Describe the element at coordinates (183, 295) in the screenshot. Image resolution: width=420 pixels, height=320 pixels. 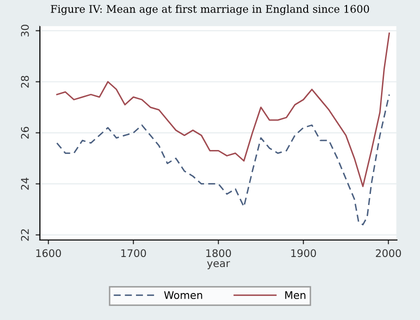
I see `legend-label: Women` at that location.